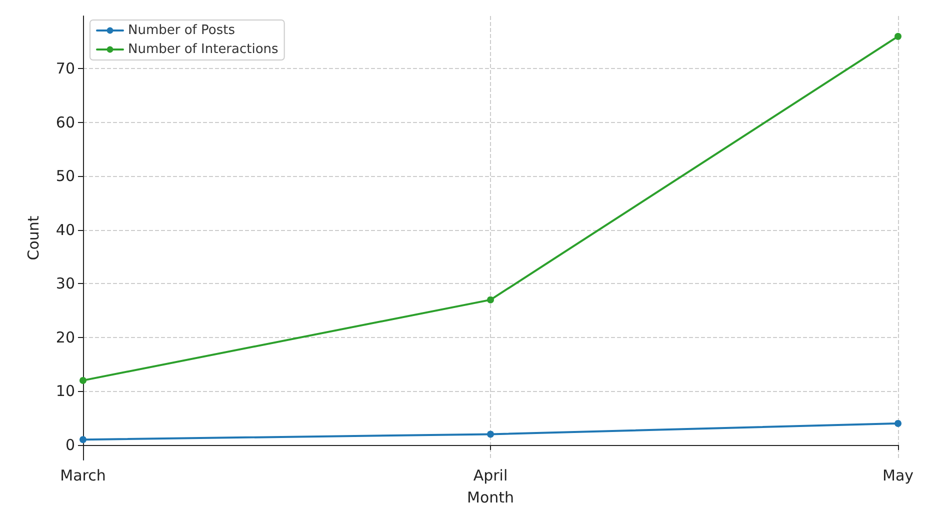  Describe the element at coordinates (65, 229) in the screenshot. I see `y-tick-label: 40` at that location.